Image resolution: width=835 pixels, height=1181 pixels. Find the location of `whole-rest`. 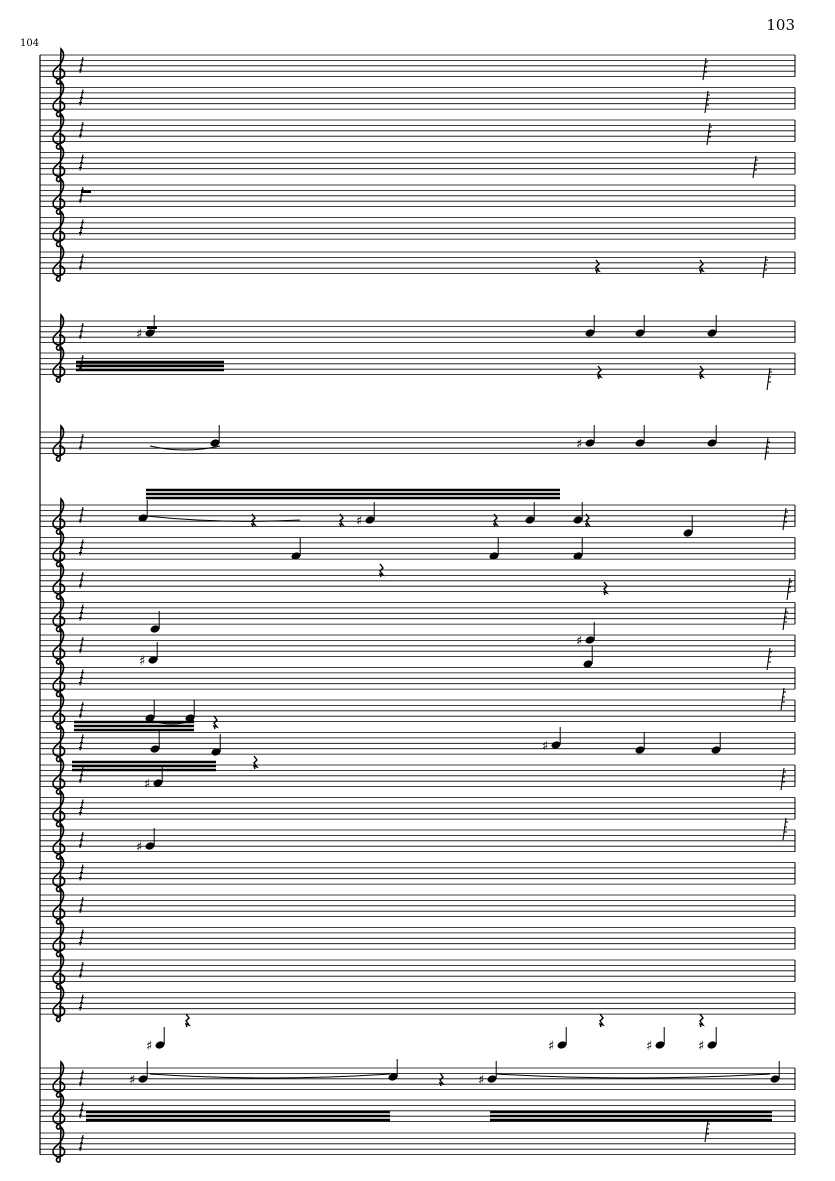

whole-rest is located at coordinates (86, 191).